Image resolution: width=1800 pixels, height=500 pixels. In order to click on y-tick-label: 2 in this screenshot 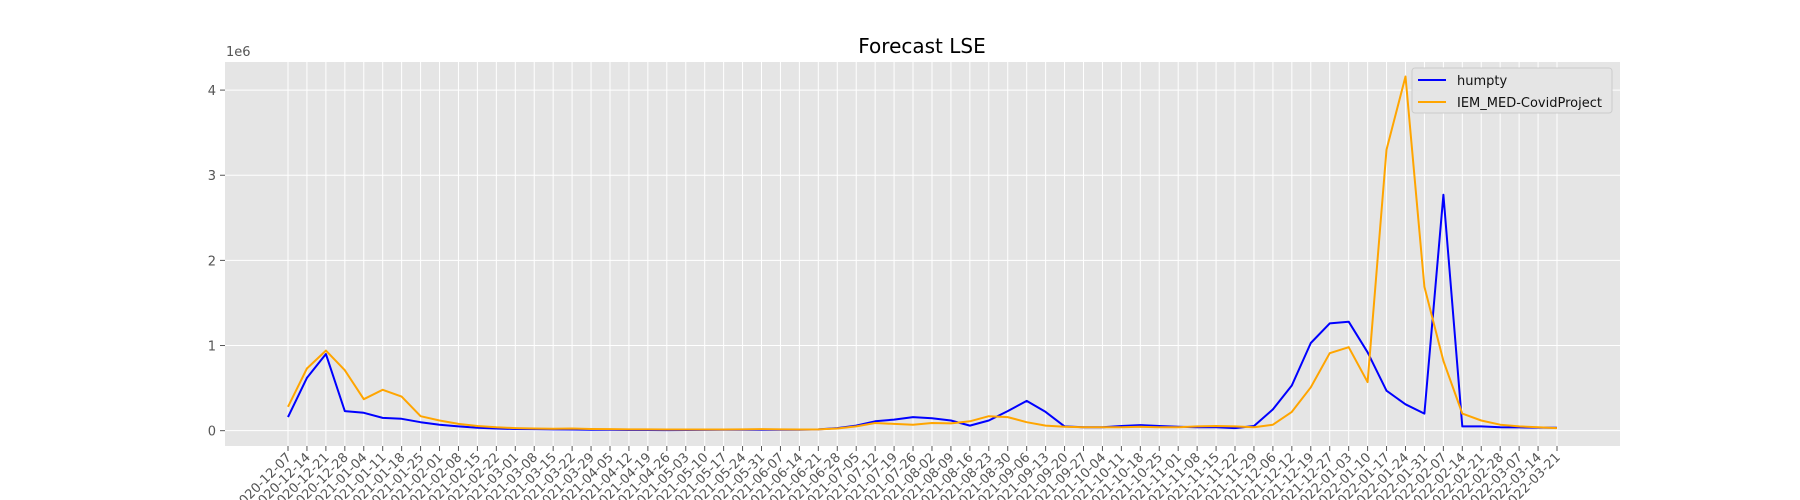, I will do `click(212, 261)`.